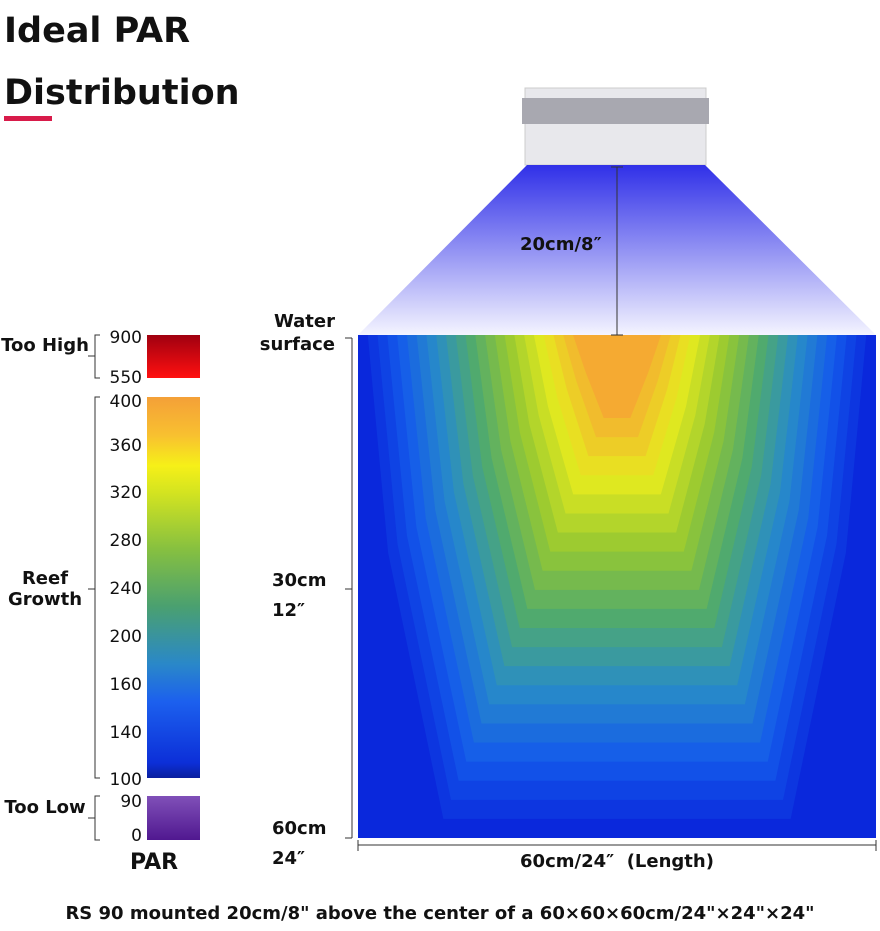 This screenshot has width=880, height=931. What do you see at coordinates (125, 378) in the screenshot?
I see `tick-label: 550` at bounding box center [125, 378].